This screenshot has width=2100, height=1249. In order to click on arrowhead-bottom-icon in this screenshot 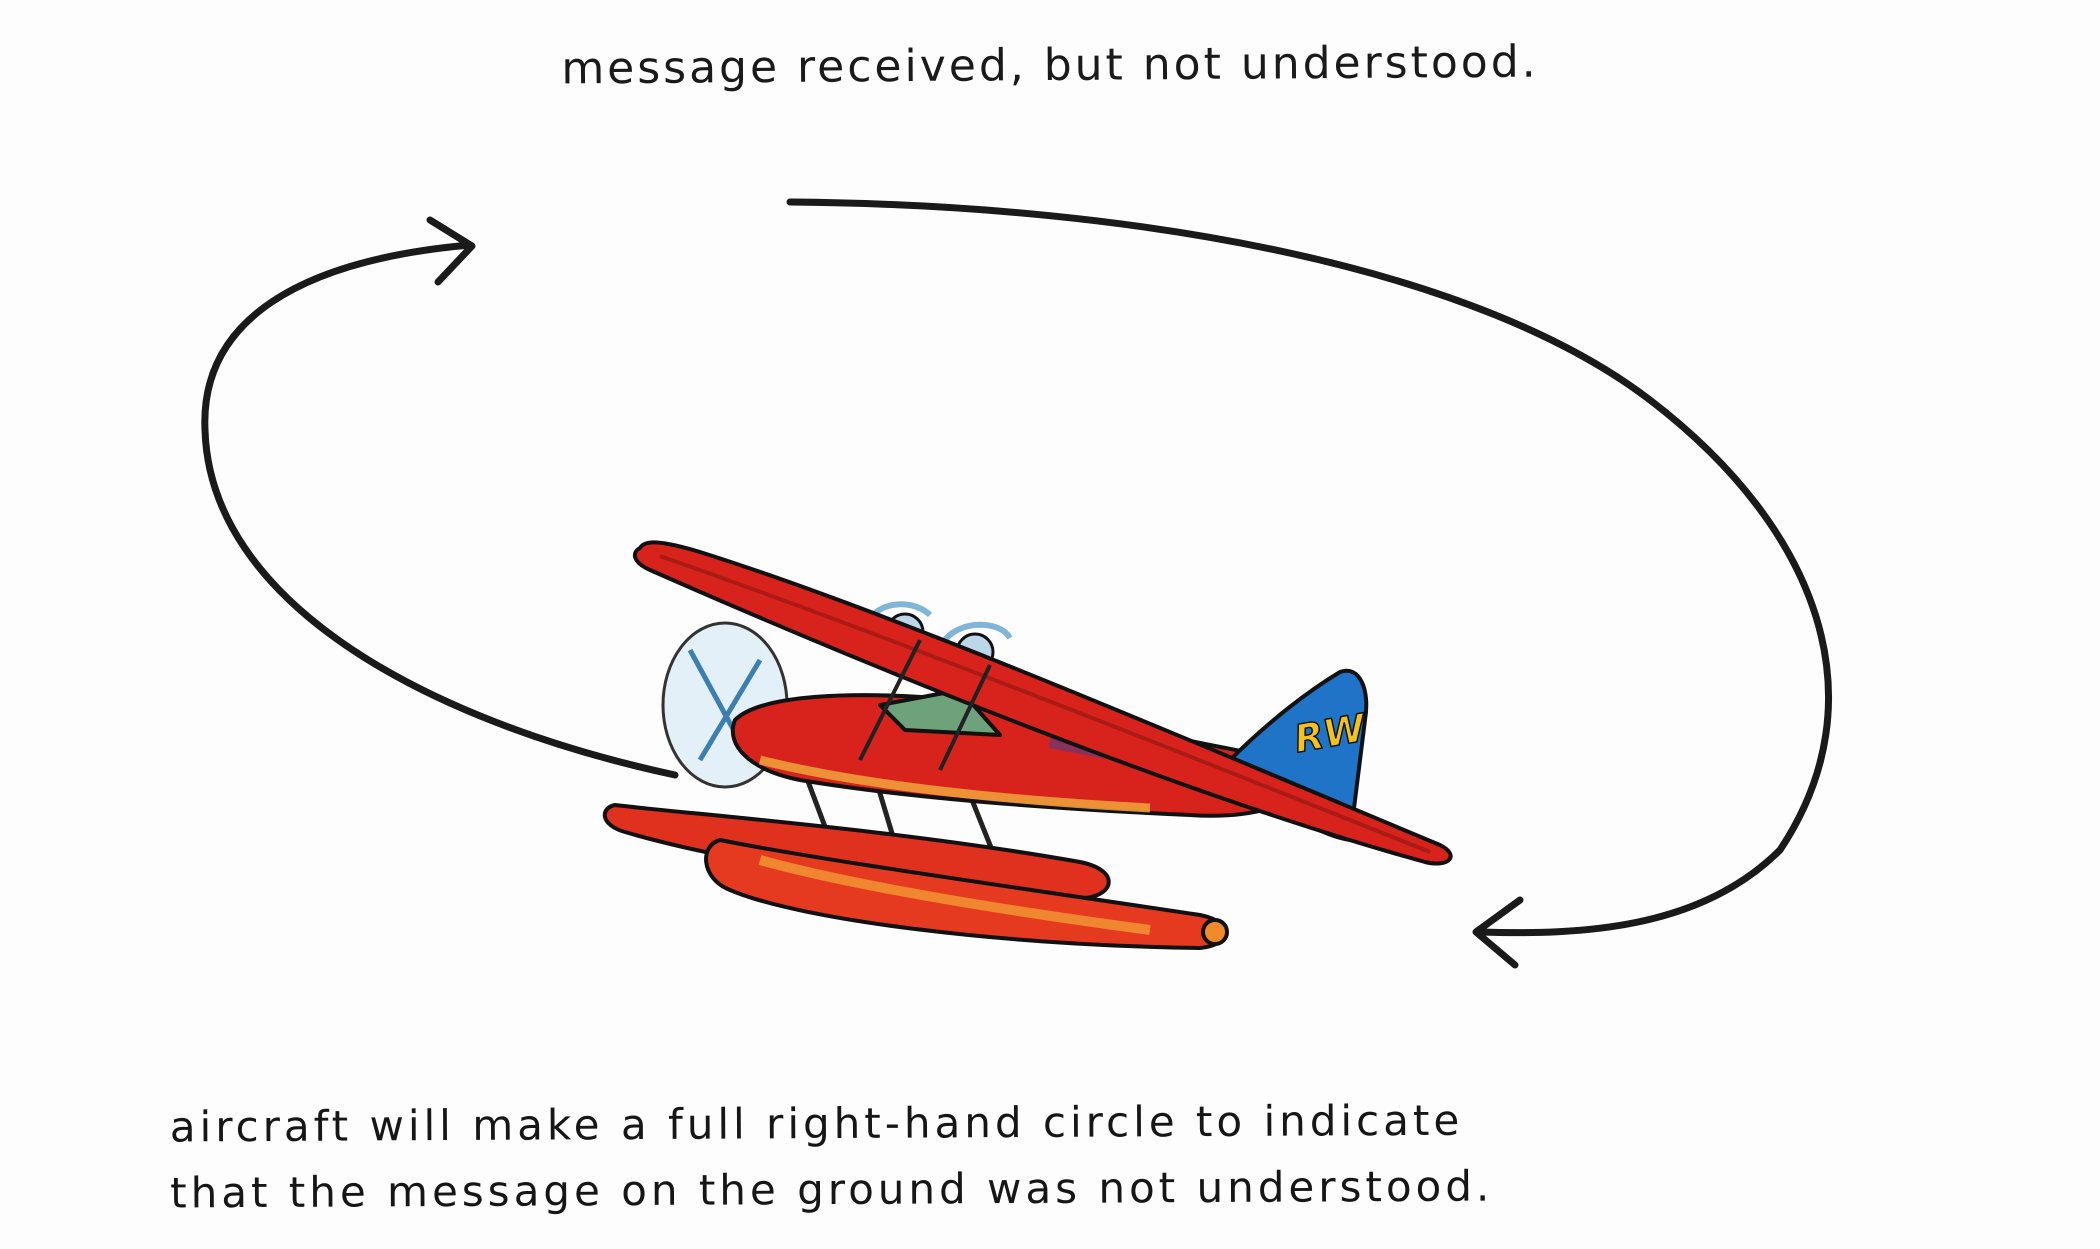, I will do `click(1498, 932)`.